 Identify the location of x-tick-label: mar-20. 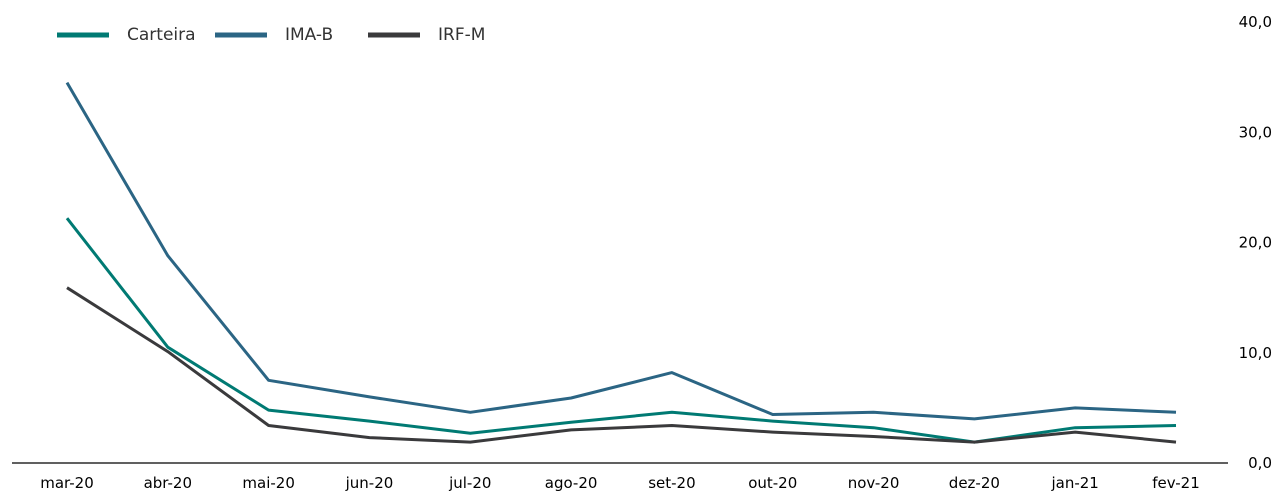
(67, 483).